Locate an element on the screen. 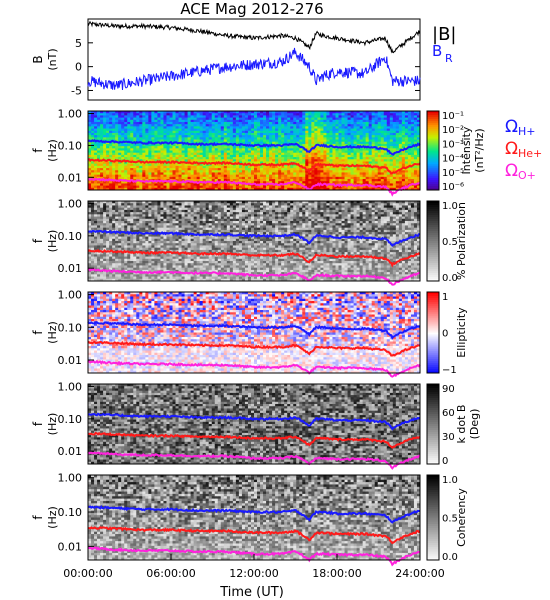 Image resolution: width=550 pixels, height=600 pixels. colorbar-label: Intensity is located at coordinates (466, 150).